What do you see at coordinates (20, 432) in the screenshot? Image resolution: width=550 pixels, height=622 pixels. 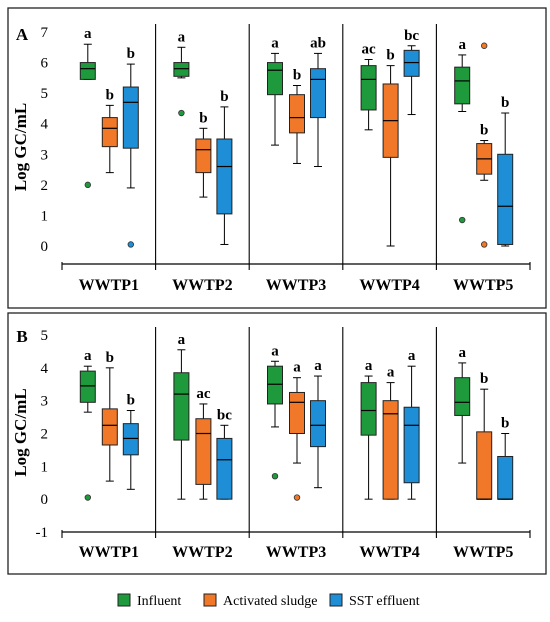 I see `y-axis-label: Log GC/mL` at bounding box center [20, 432].